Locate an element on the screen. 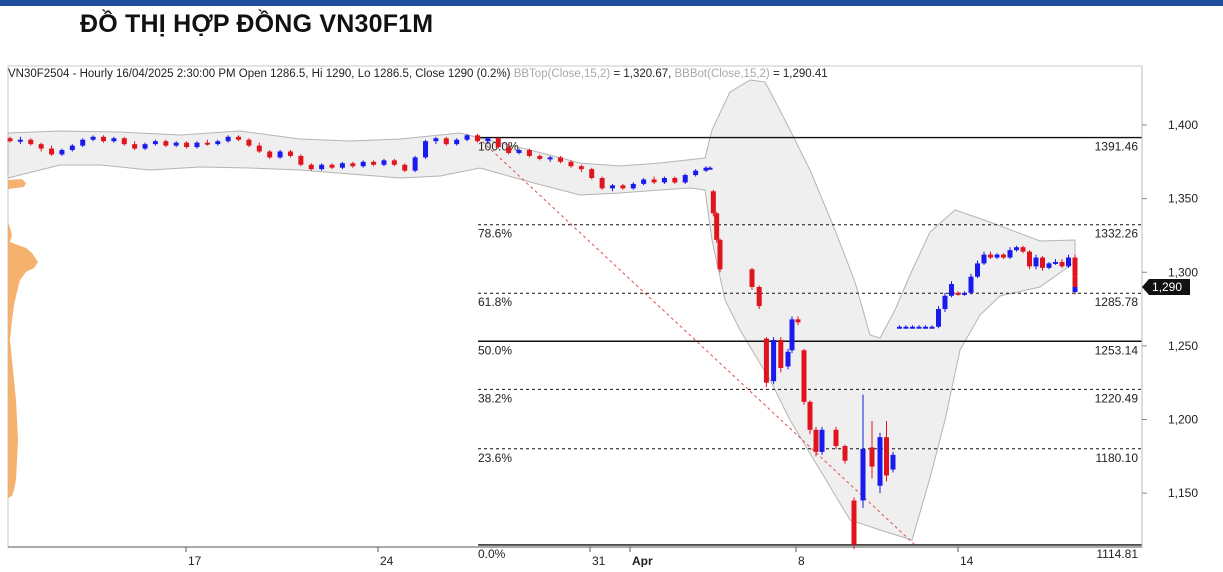  y-tick-label: 1,350 is located at coordinates (1183, 199).